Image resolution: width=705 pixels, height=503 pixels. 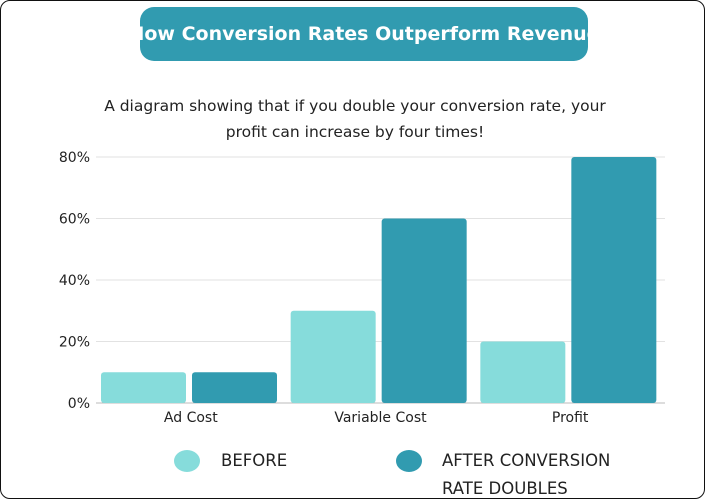 I want to click on chart-title: How Conversion Rates Outperform Revenue, so click(x=364, y=34).